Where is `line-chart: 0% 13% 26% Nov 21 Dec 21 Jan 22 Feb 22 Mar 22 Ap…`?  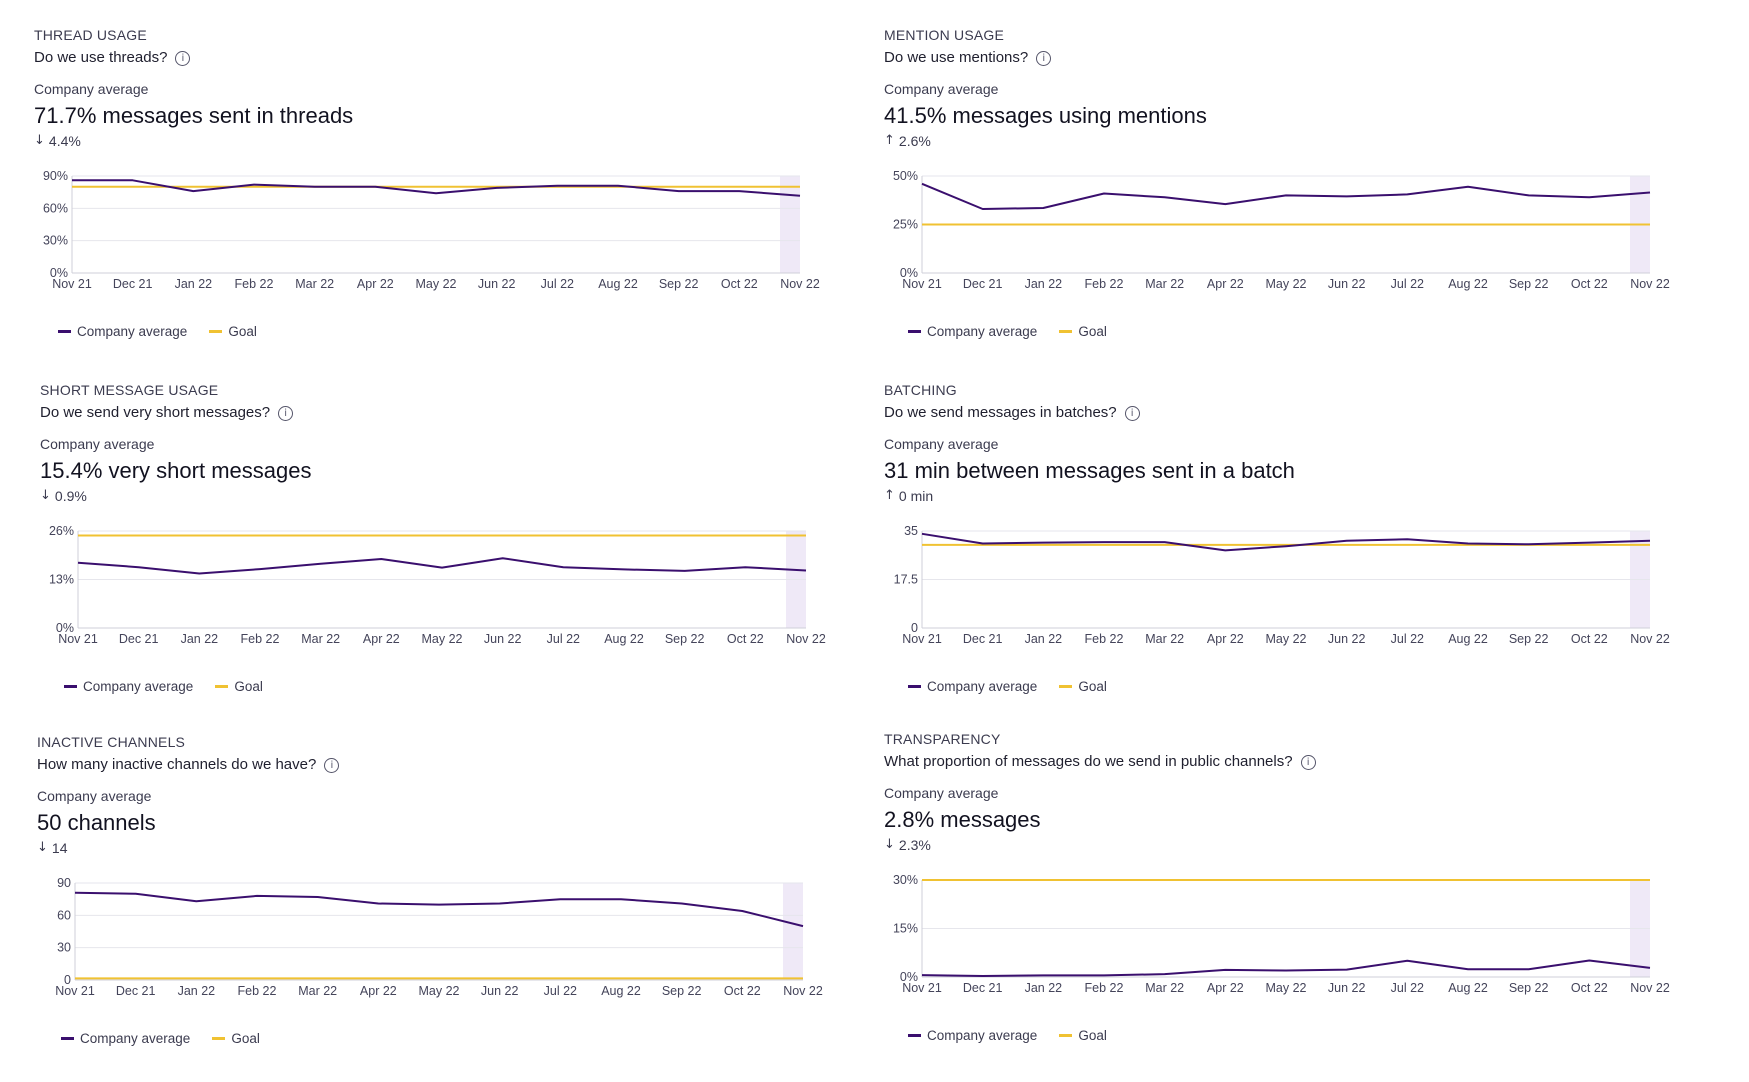 line-chart: 0% 13% 26% Nov 21 Dec 21 Jan 22 Feb 22 Mar 22 Ap… is located at coordinates (470, 588).